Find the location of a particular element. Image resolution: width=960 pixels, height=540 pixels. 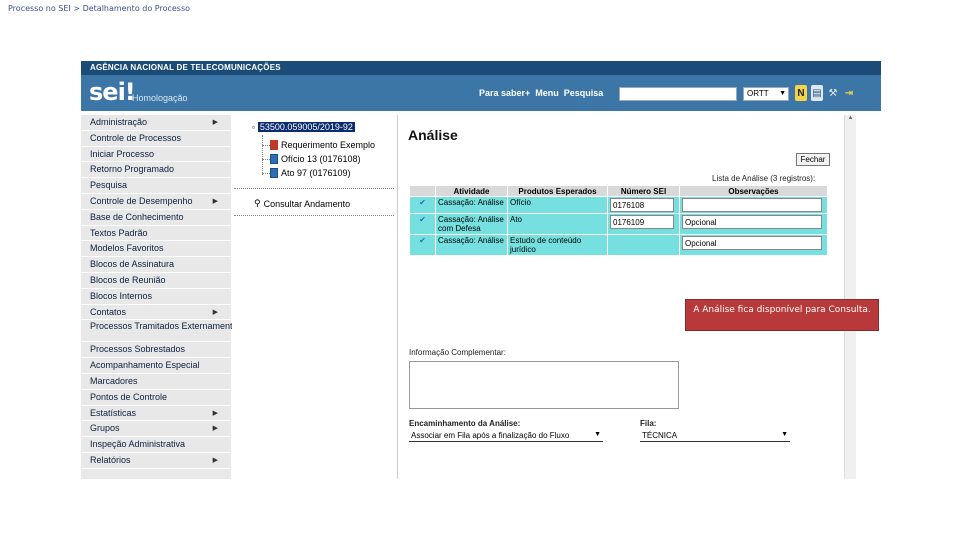

menu-item: Acompanhamento Especial is located at coordinates (156, 366).